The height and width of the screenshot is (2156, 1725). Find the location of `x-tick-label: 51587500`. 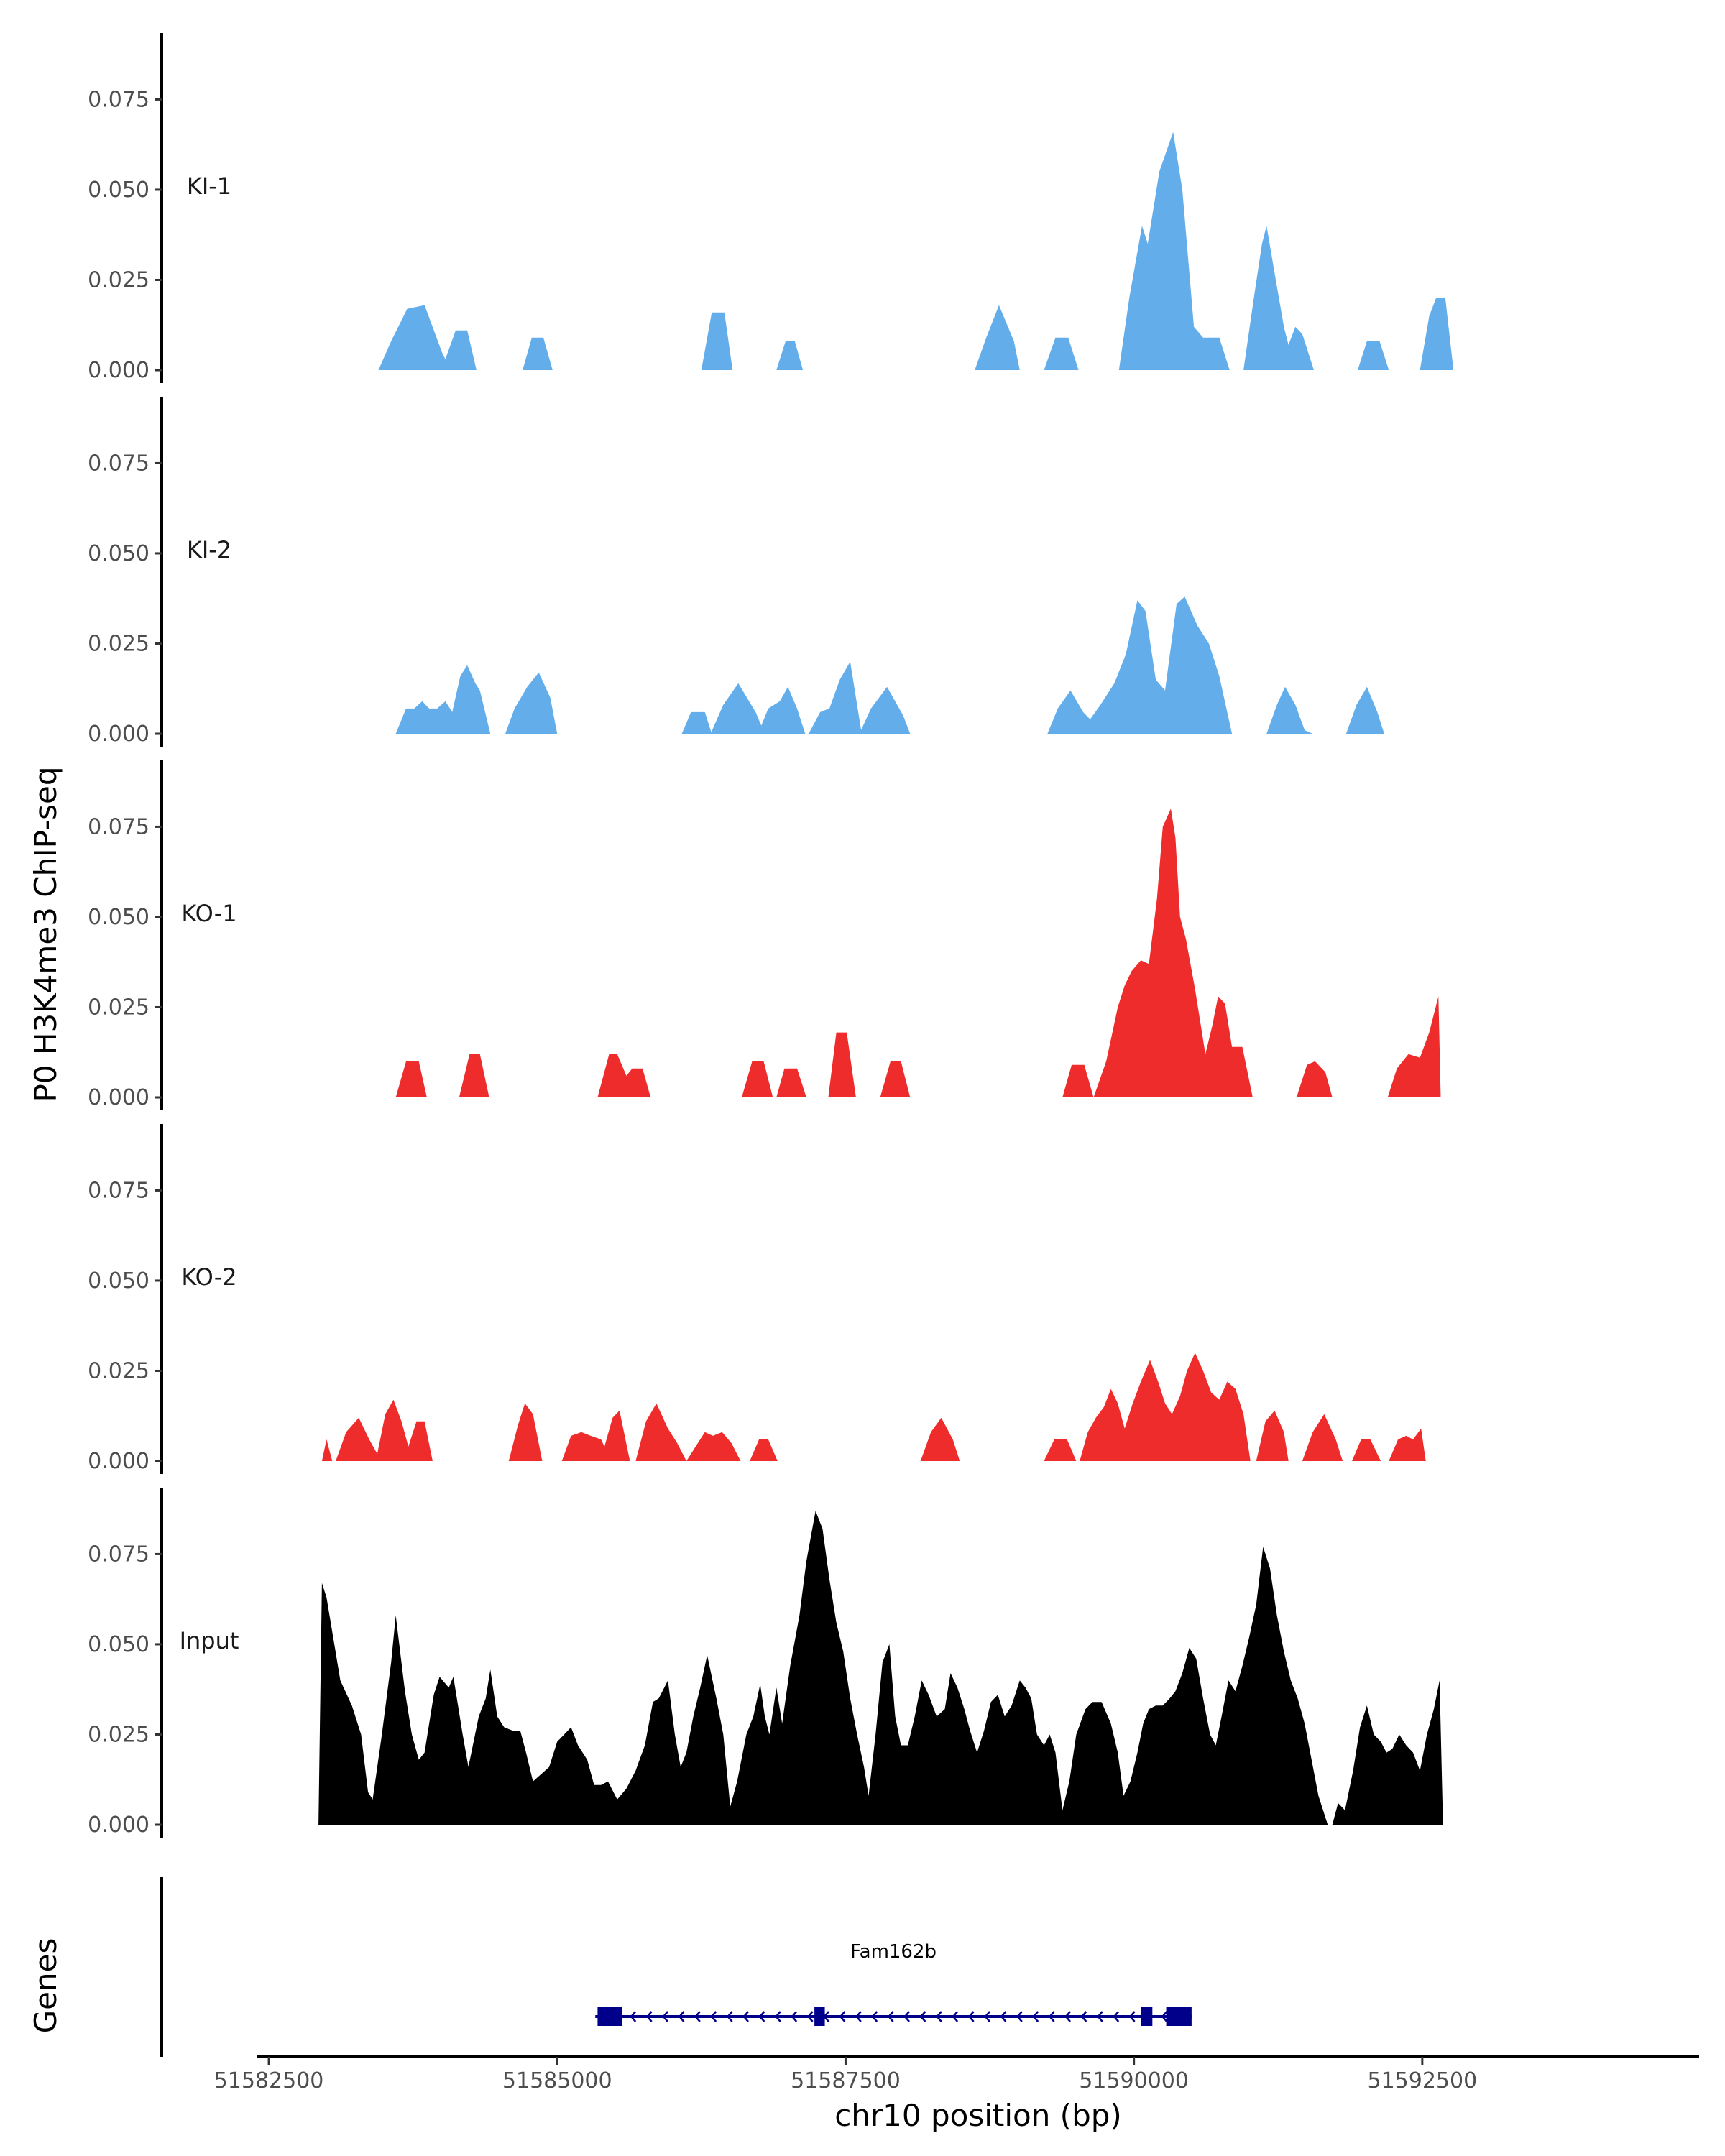

x-tick-label: 51587500 is located at coordinates (846, 2080).